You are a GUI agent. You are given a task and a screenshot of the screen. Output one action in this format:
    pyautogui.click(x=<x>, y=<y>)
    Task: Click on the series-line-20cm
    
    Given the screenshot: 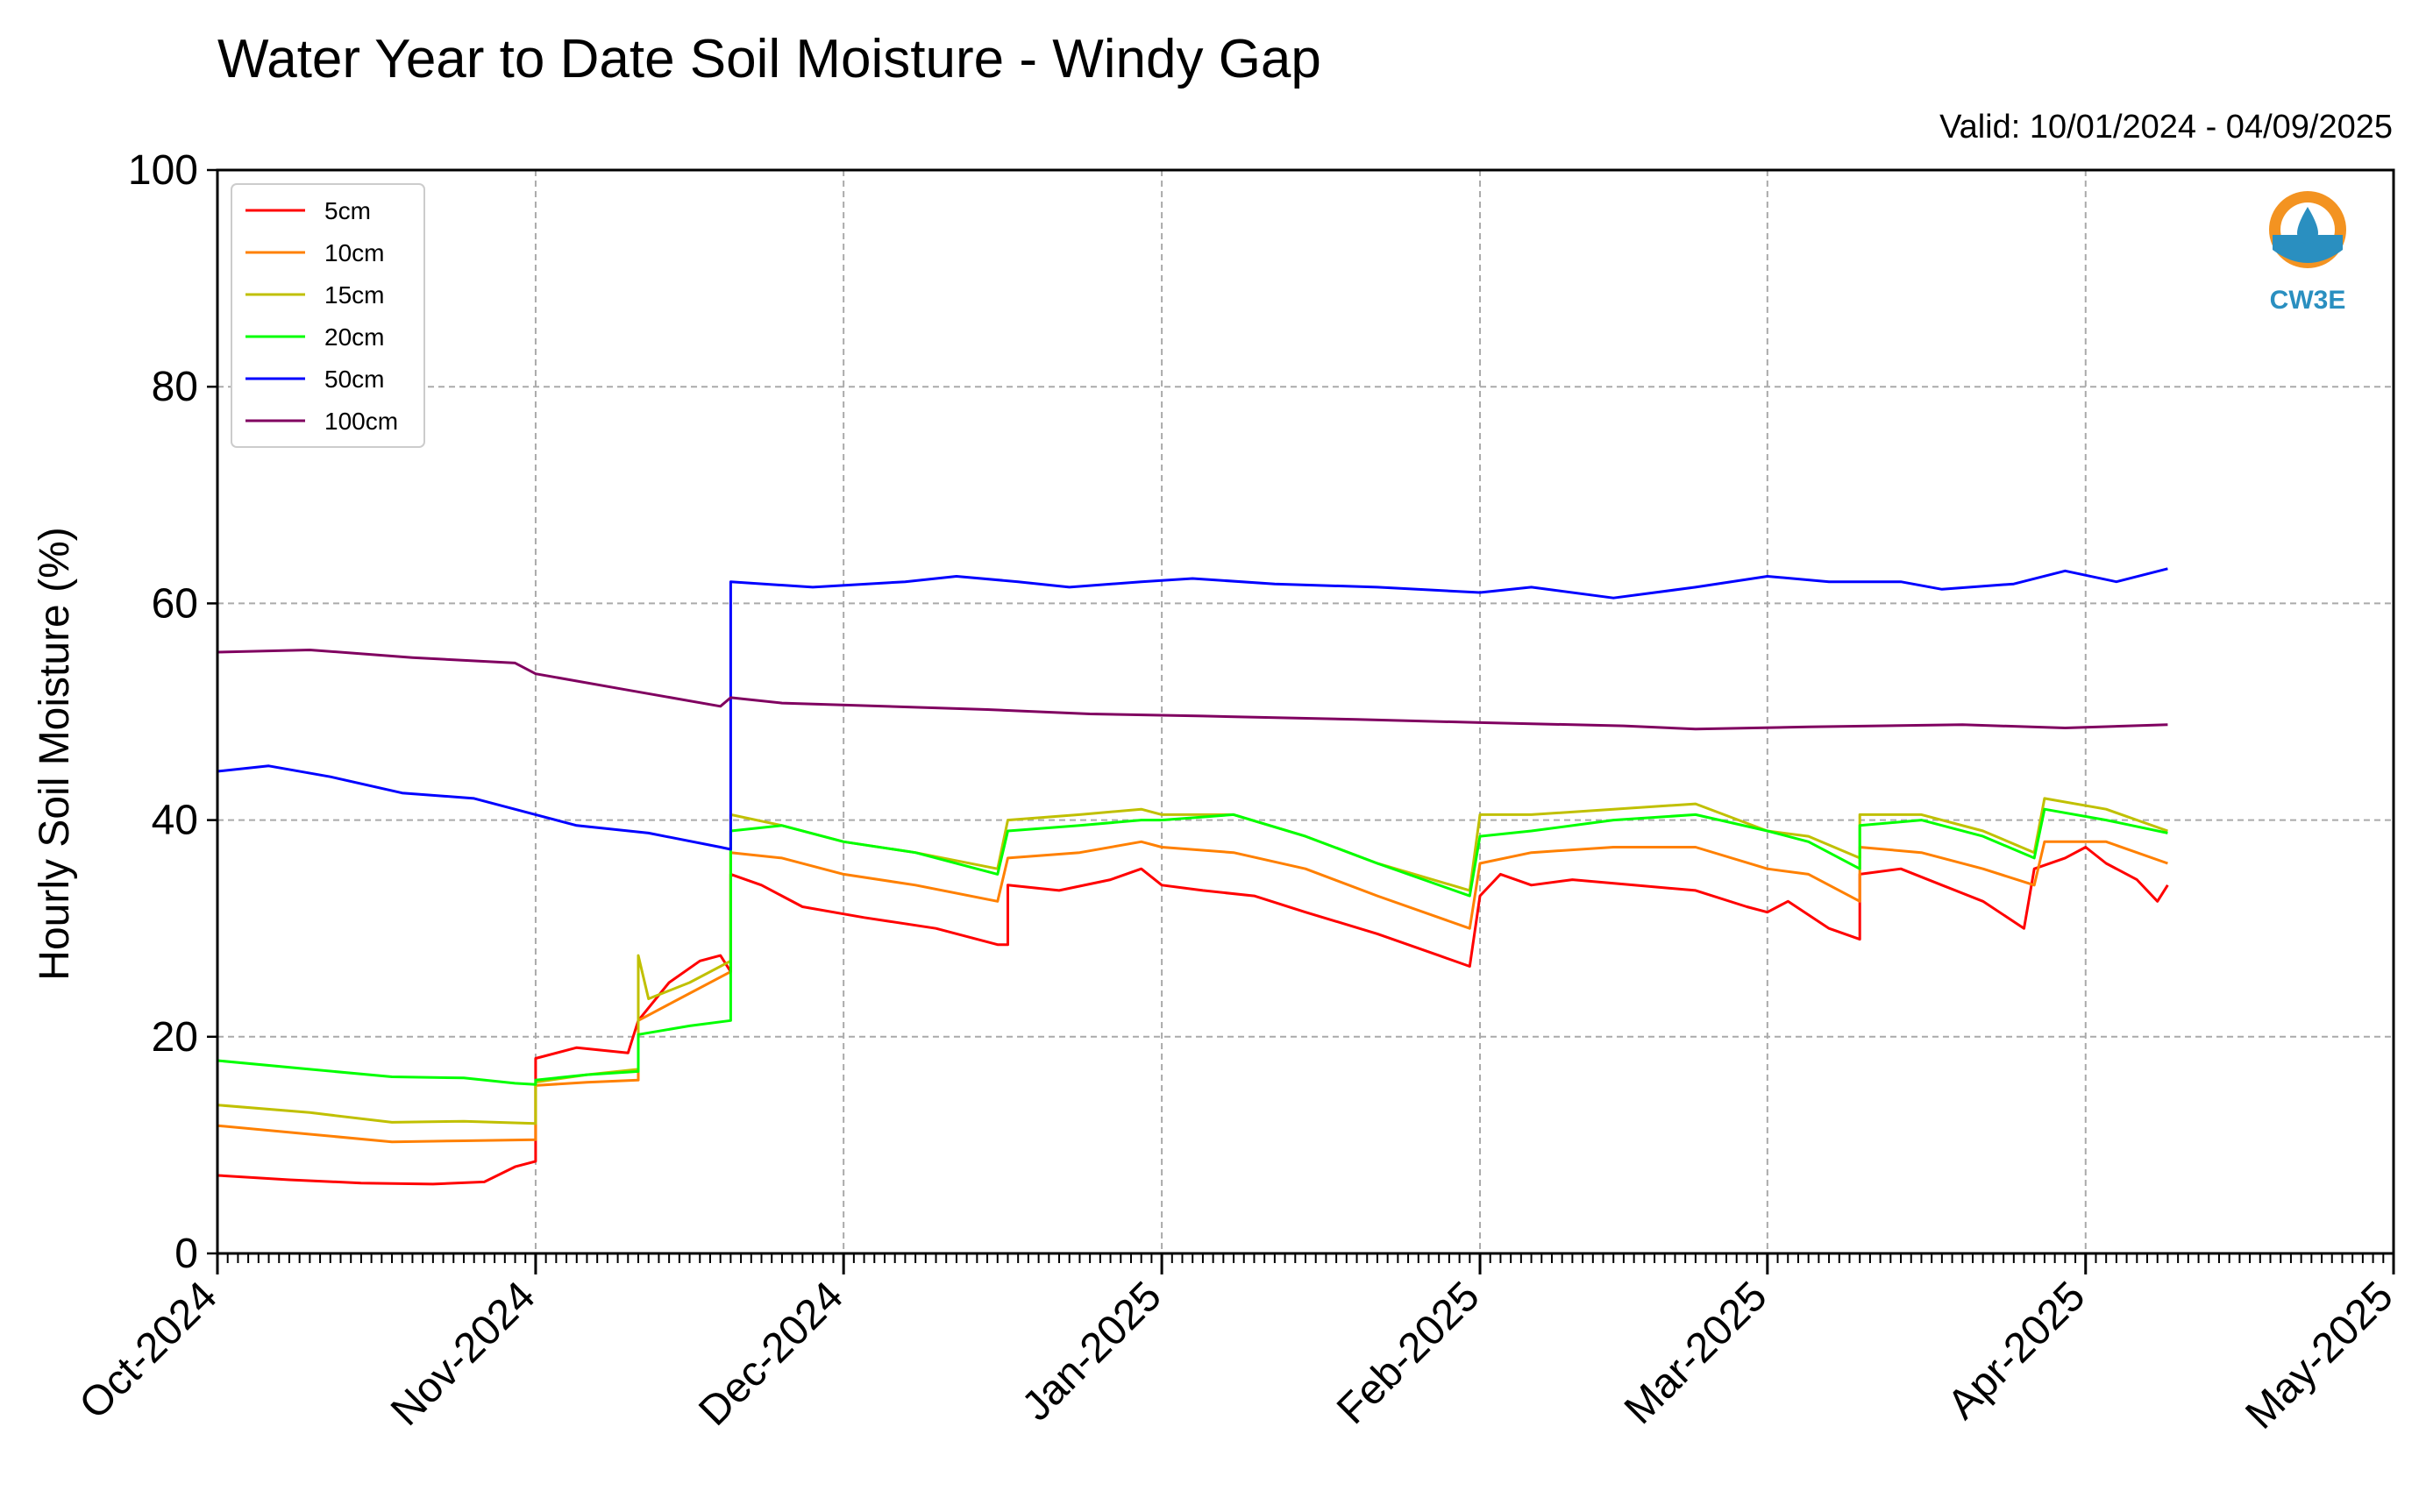 What is the action you would take?
    pyautogui.click(x=1192, y=946)
    